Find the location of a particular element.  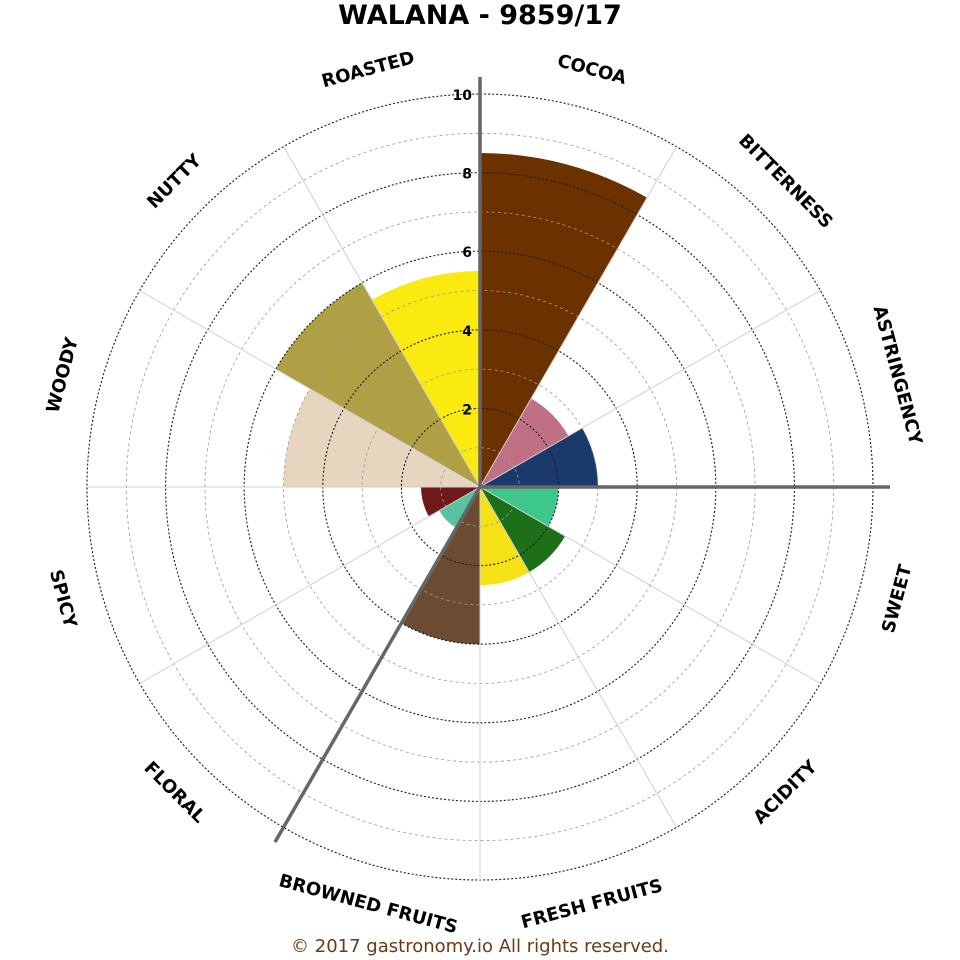

category-label-nutty: NUTTY is located at coordinates (174, 180).